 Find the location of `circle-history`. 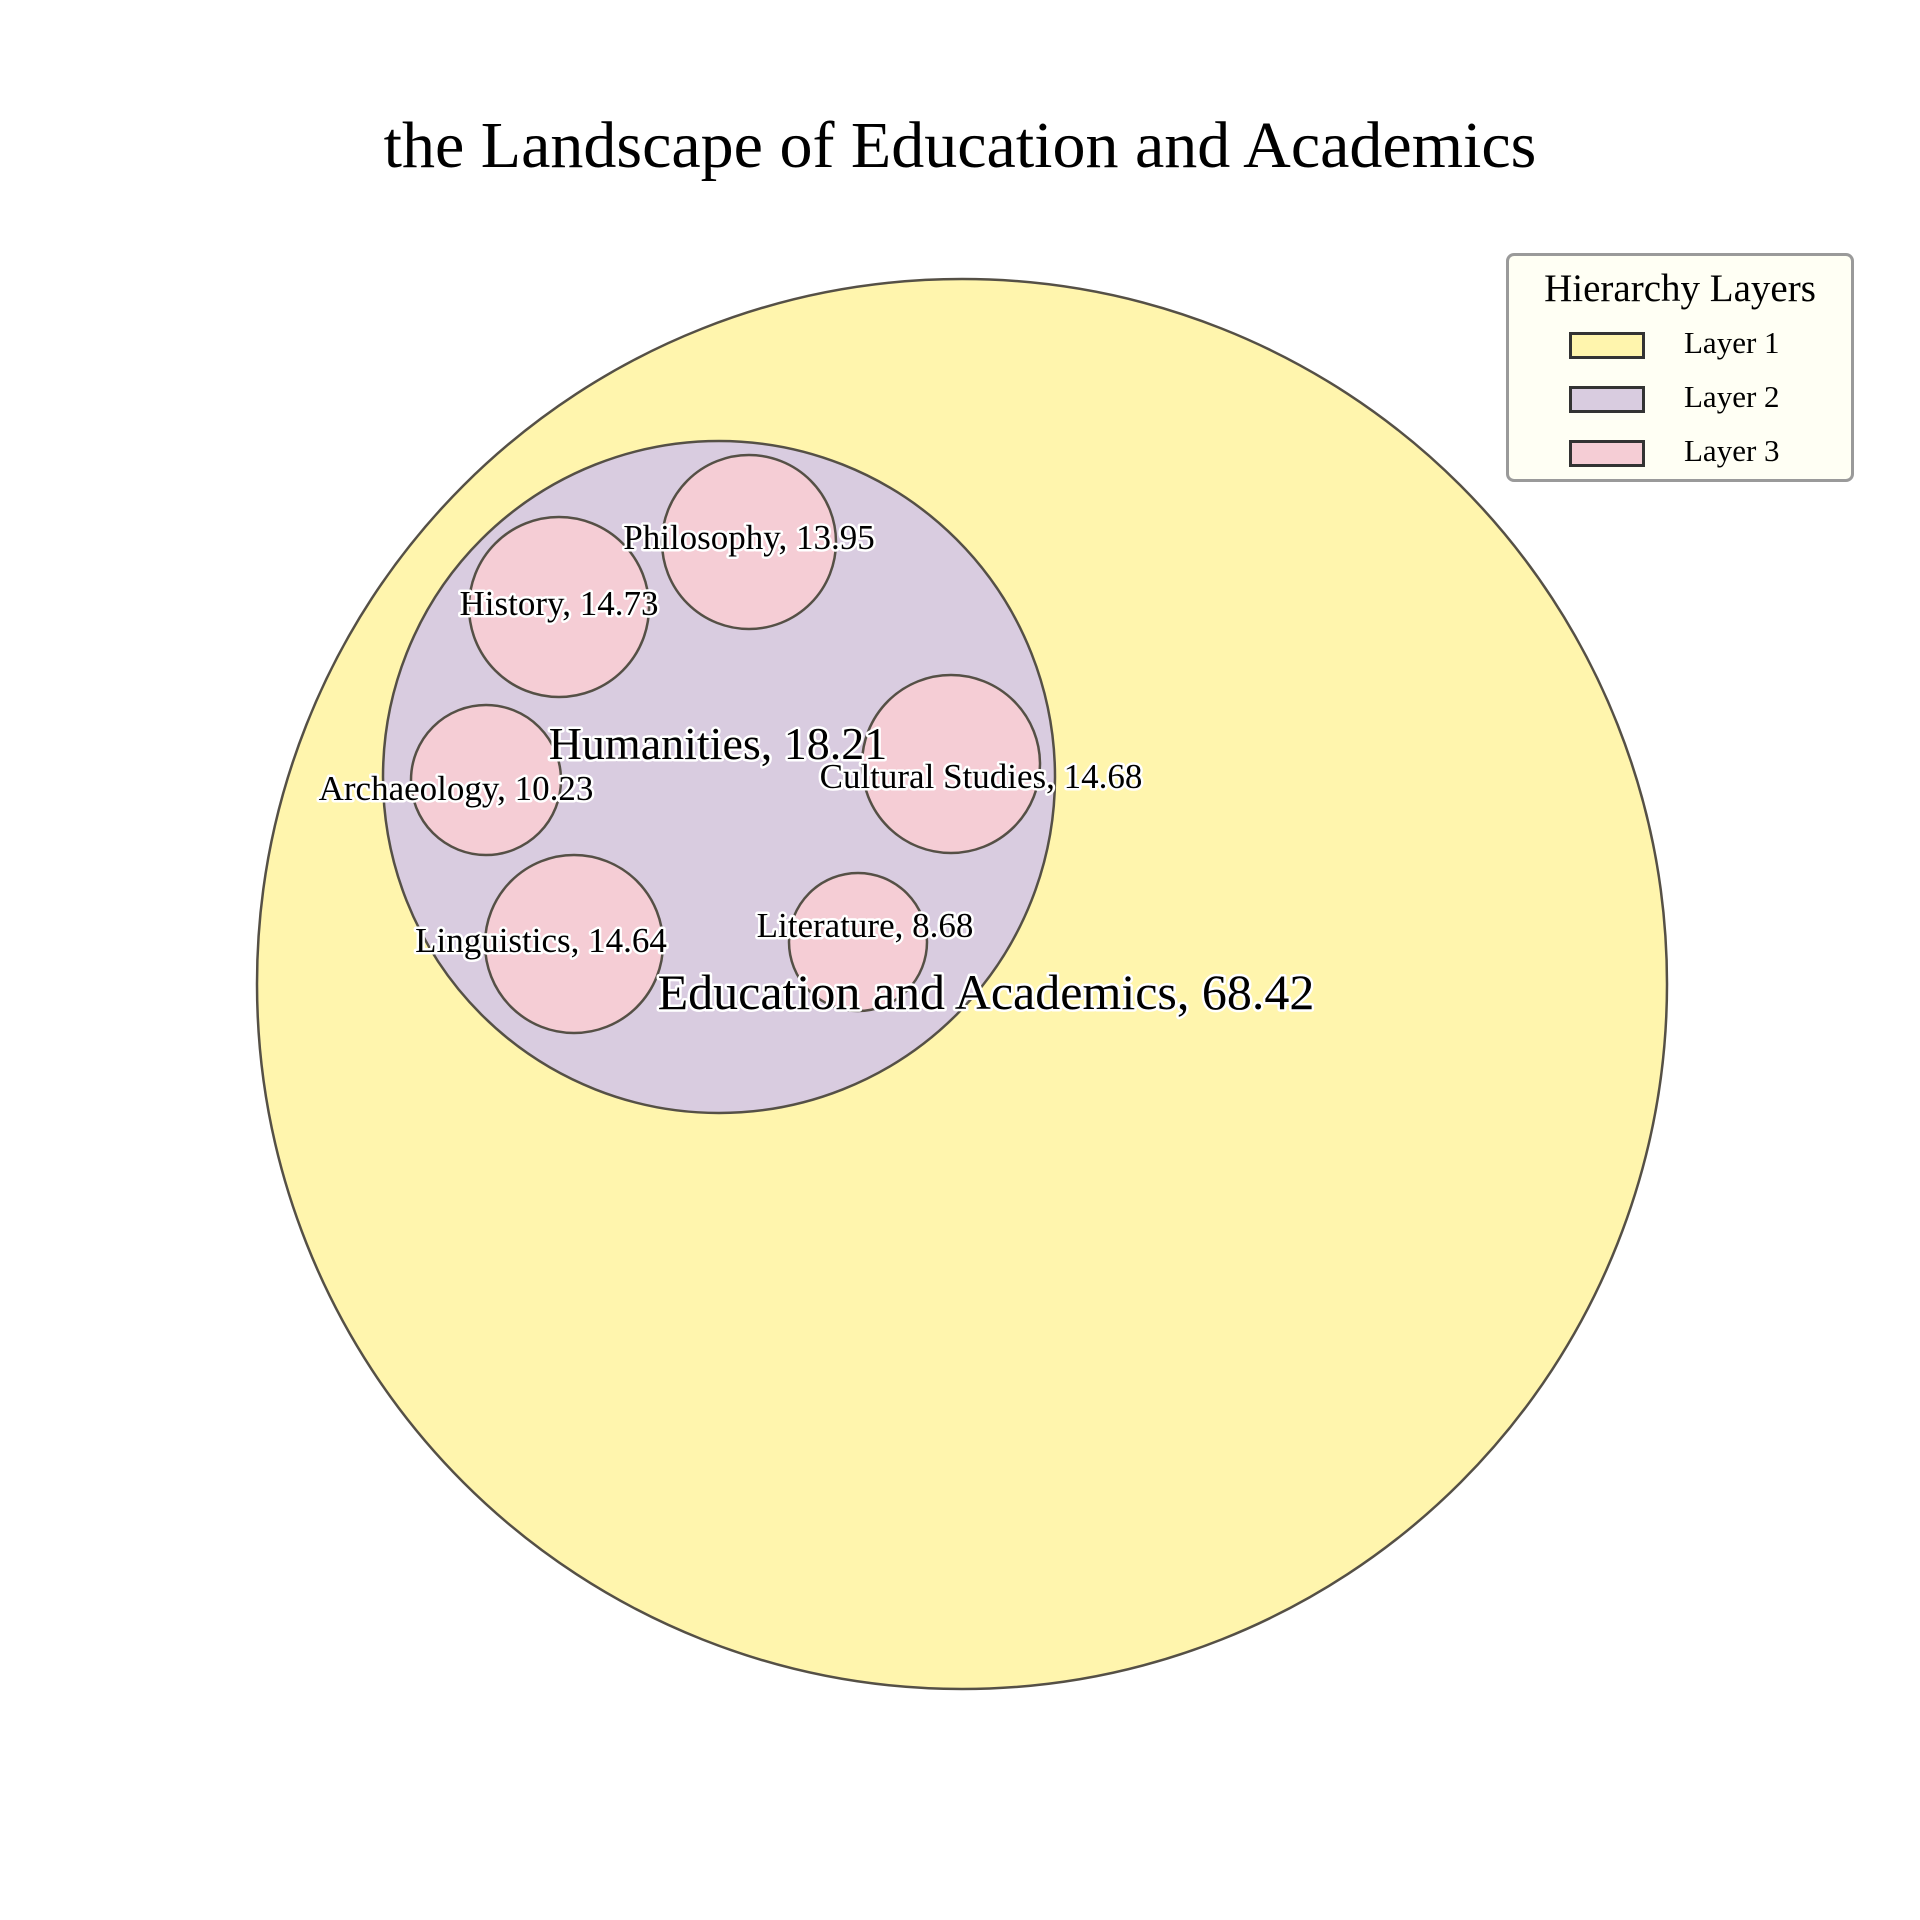

circle-history is located at coordinates (559, 607).